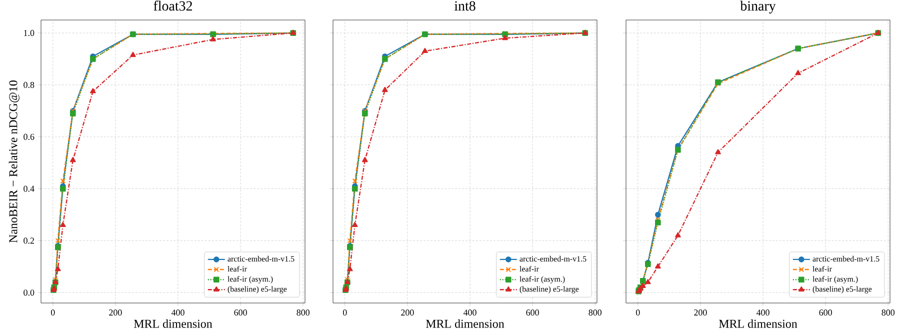 This screenshot has width=897, height=334. Describe the element at coordinates (29, 293) in the screenshot. I see `y-tick-label: 0.0` at that location.